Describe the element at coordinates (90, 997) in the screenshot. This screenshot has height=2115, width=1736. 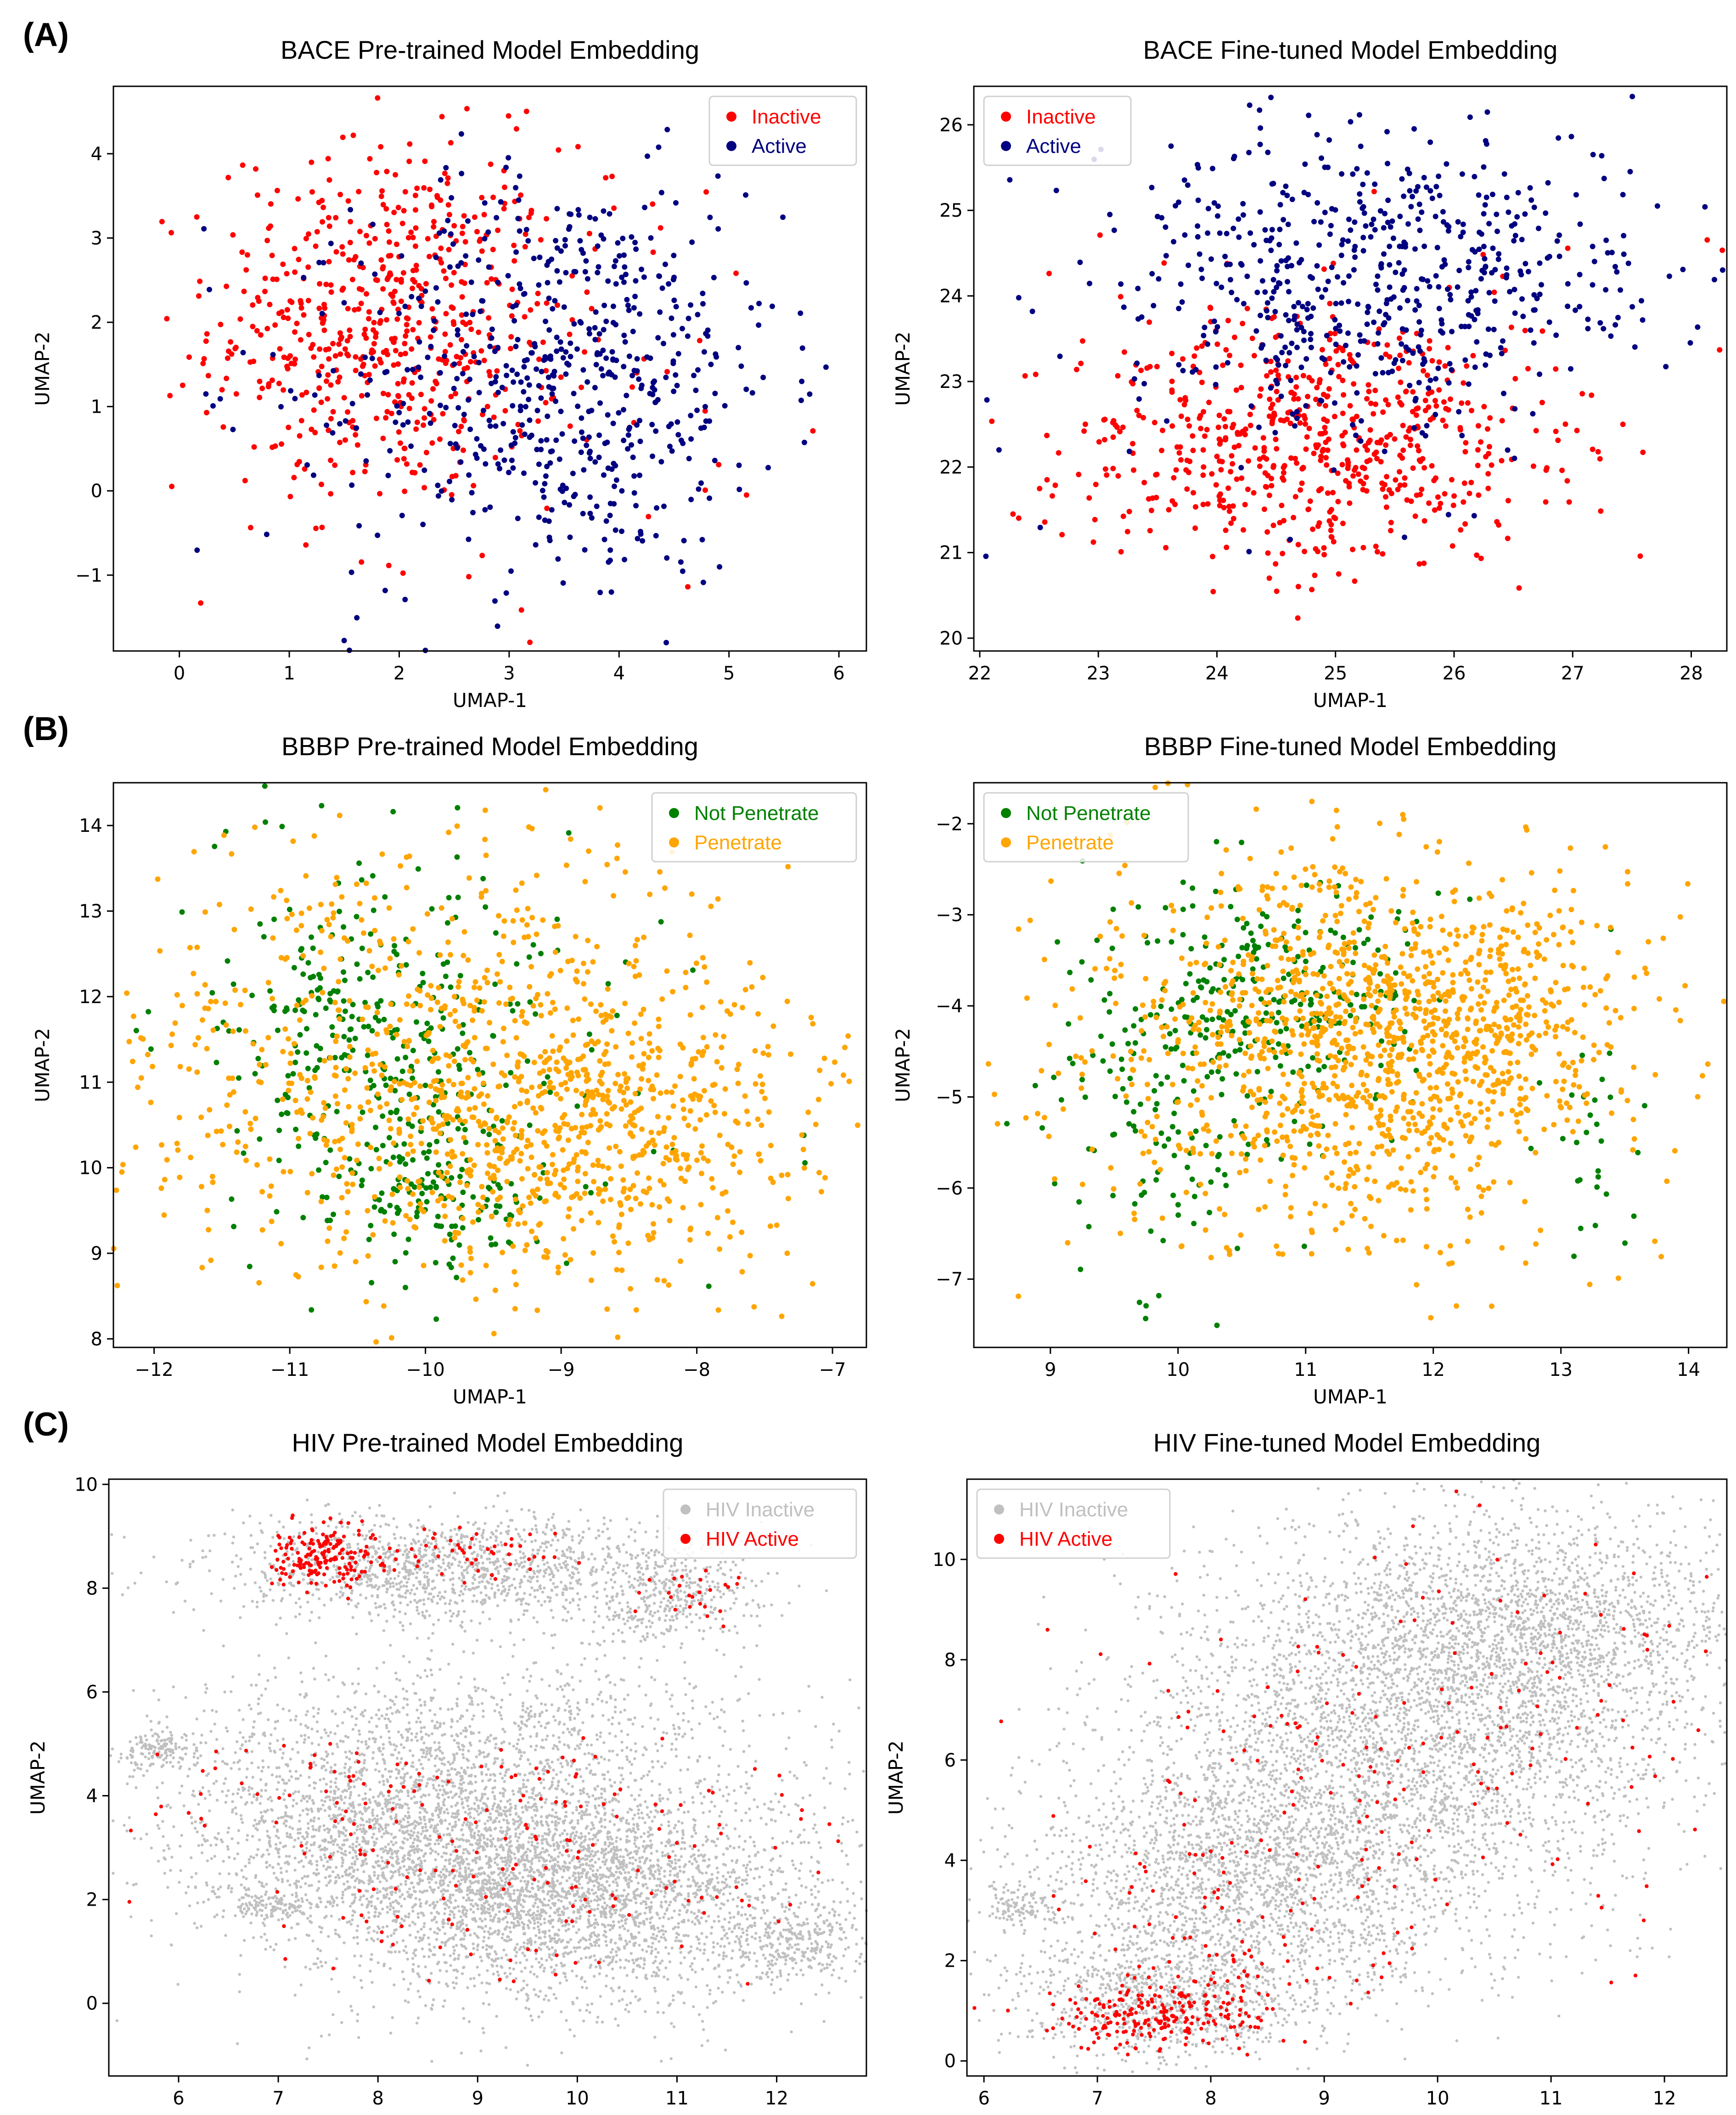
I see `y-tick-label: 12` at that location.